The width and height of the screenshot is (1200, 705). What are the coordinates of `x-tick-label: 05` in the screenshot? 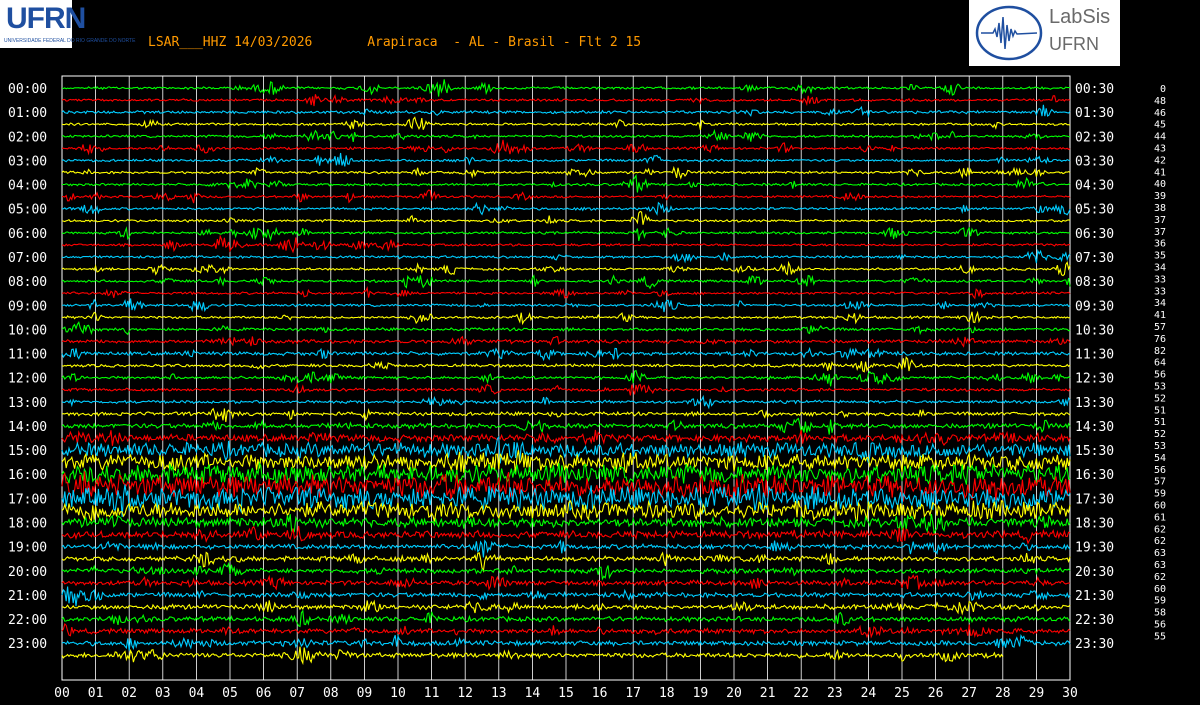 It's located at (230, 693).